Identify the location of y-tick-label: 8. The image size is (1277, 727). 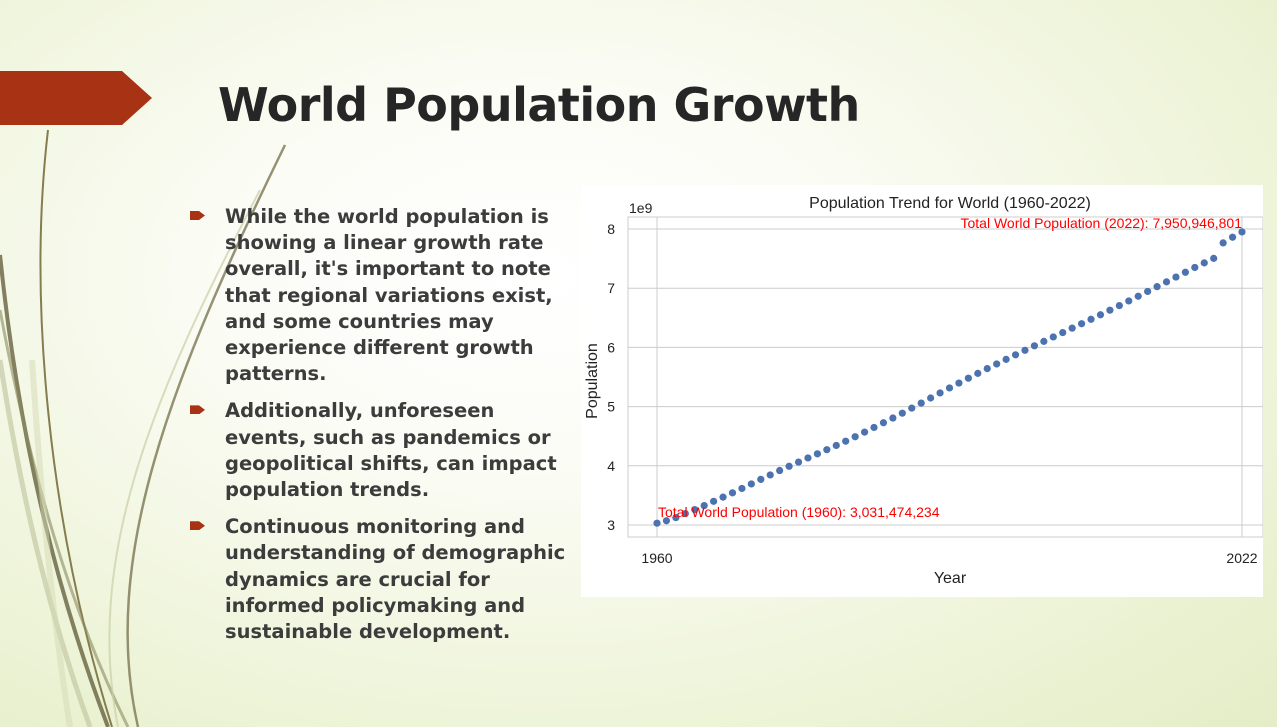
(611, 229).